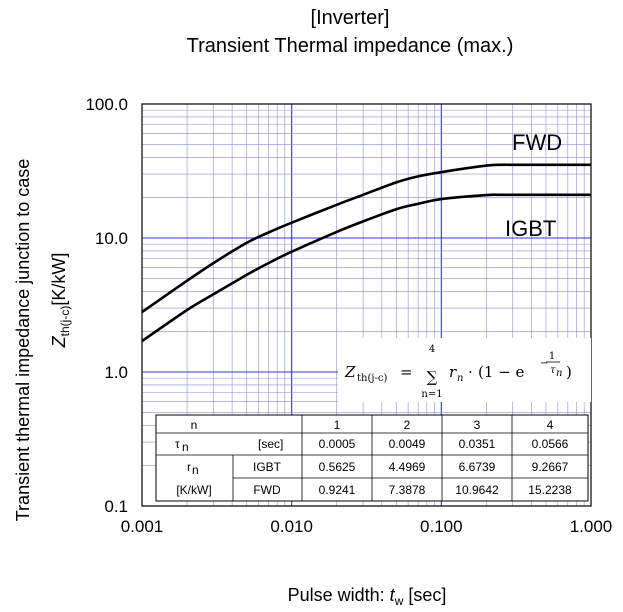  Describe the element at coordinates (431, 394) in the screenshot. I see `svg-text: n=1` at that location.